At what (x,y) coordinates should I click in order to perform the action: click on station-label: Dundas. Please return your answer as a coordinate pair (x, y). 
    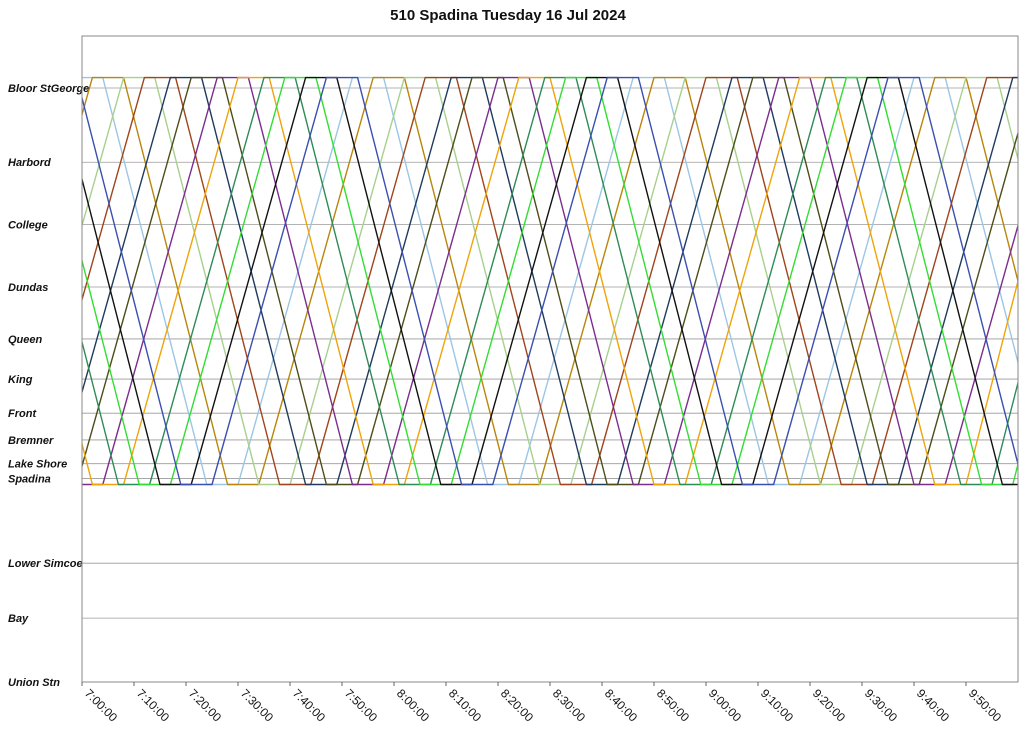
    Looking at the image, I should click on (28, 288).